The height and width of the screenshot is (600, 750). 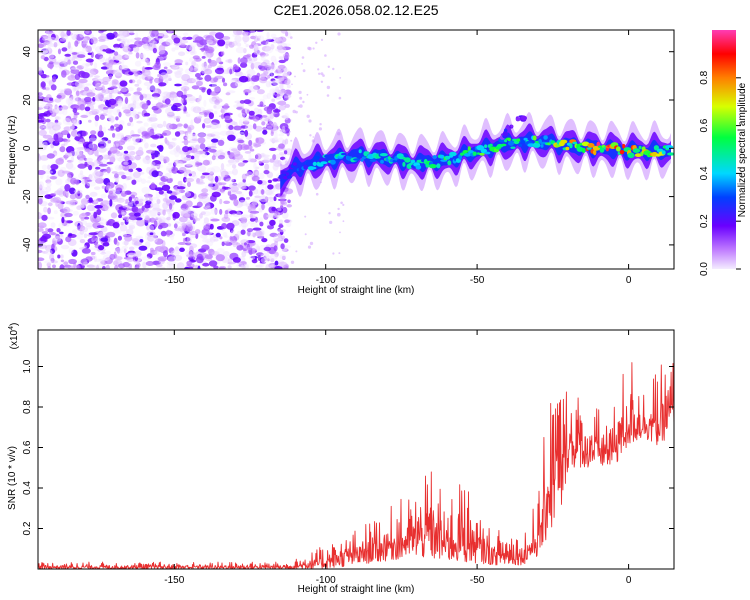 What do you see at coordinates (174, 580) in the screenshot?
I see `snr-x-tick-label: -150` at bounding box center [174, 580].